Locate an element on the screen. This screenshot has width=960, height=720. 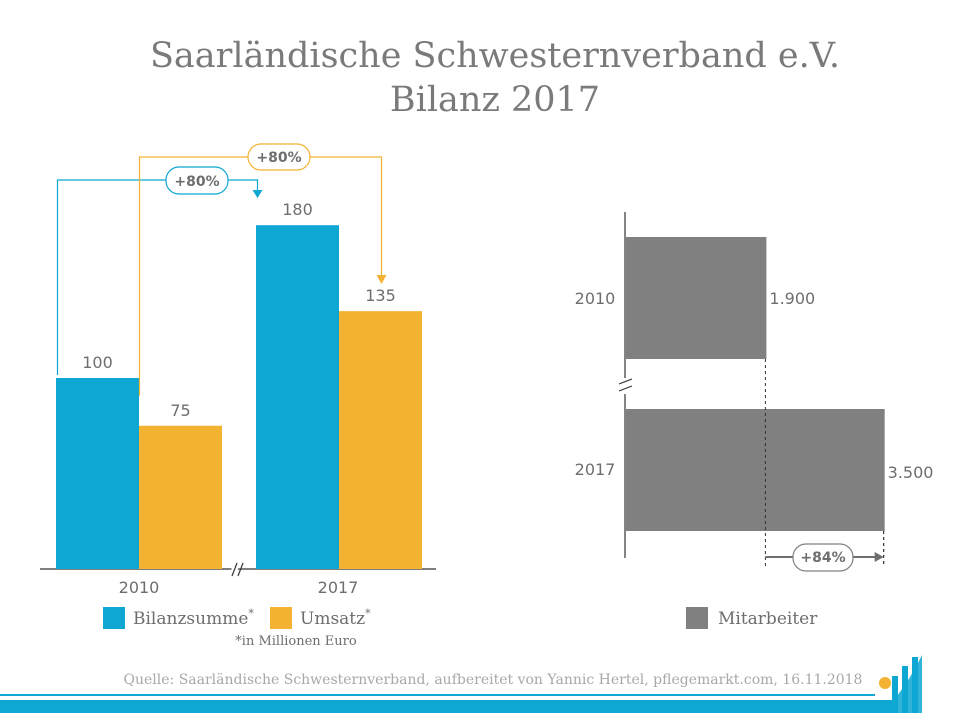
legend-swatch-mitarbeiter is located at coordinates (697, 618).